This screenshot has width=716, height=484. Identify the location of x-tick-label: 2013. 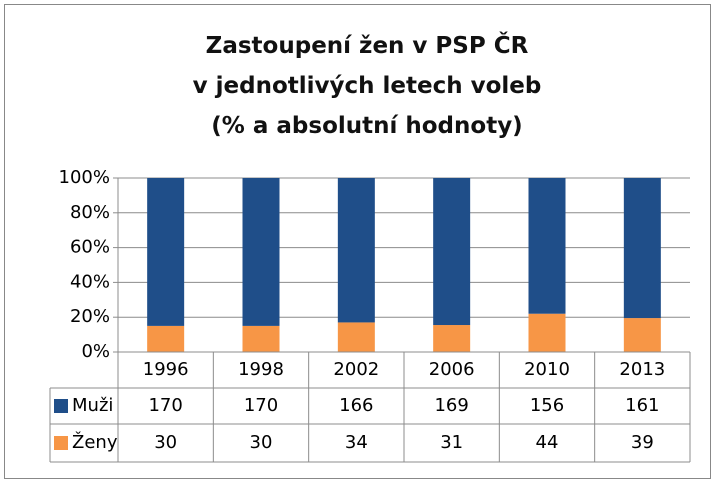
(642, 369).